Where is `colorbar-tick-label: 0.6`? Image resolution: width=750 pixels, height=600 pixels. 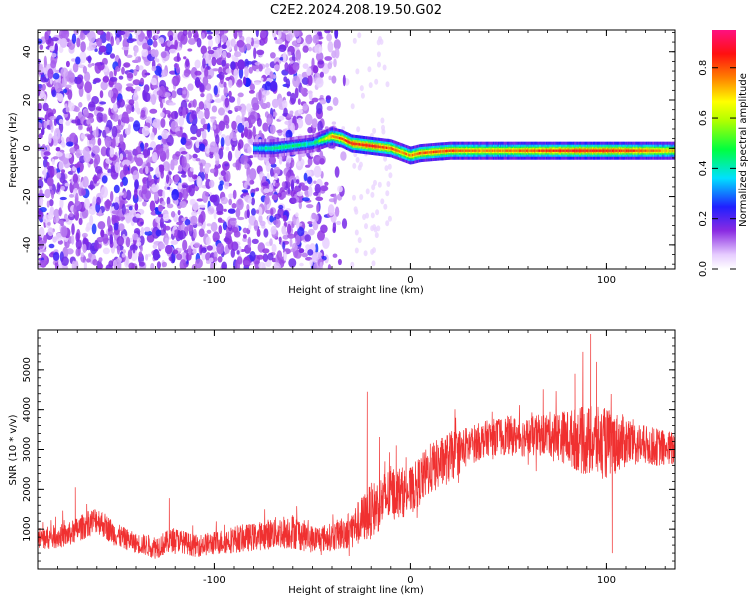
colorbar-tick-label: 0.6 is located at coordinates (703, 118).